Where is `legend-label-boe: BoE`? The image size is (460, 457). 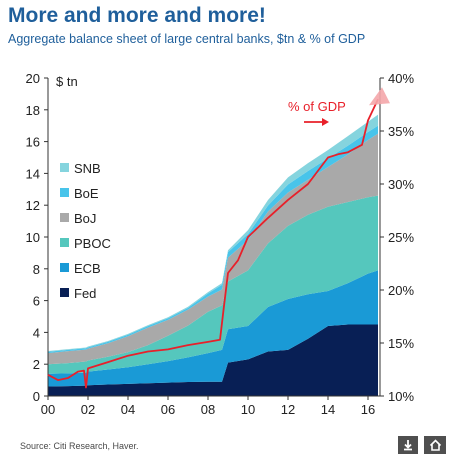
legend-label-boe: BoE is located at coordinates (86, 193).